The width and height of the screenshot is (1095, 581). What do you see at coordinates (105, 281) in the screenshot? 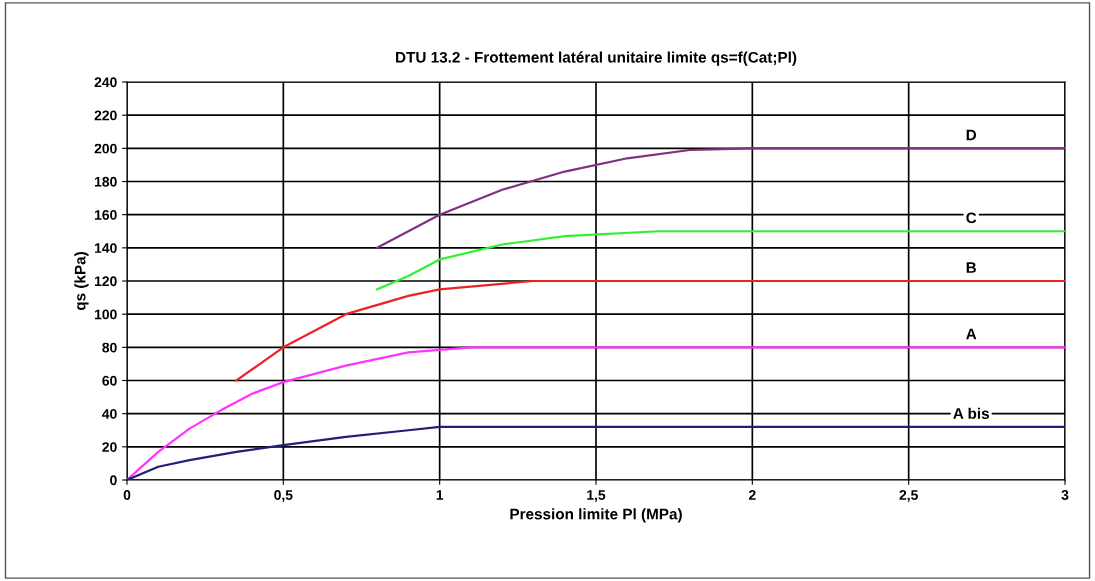
I see `y-tick-label: 120` at bounding box center [105, 281].